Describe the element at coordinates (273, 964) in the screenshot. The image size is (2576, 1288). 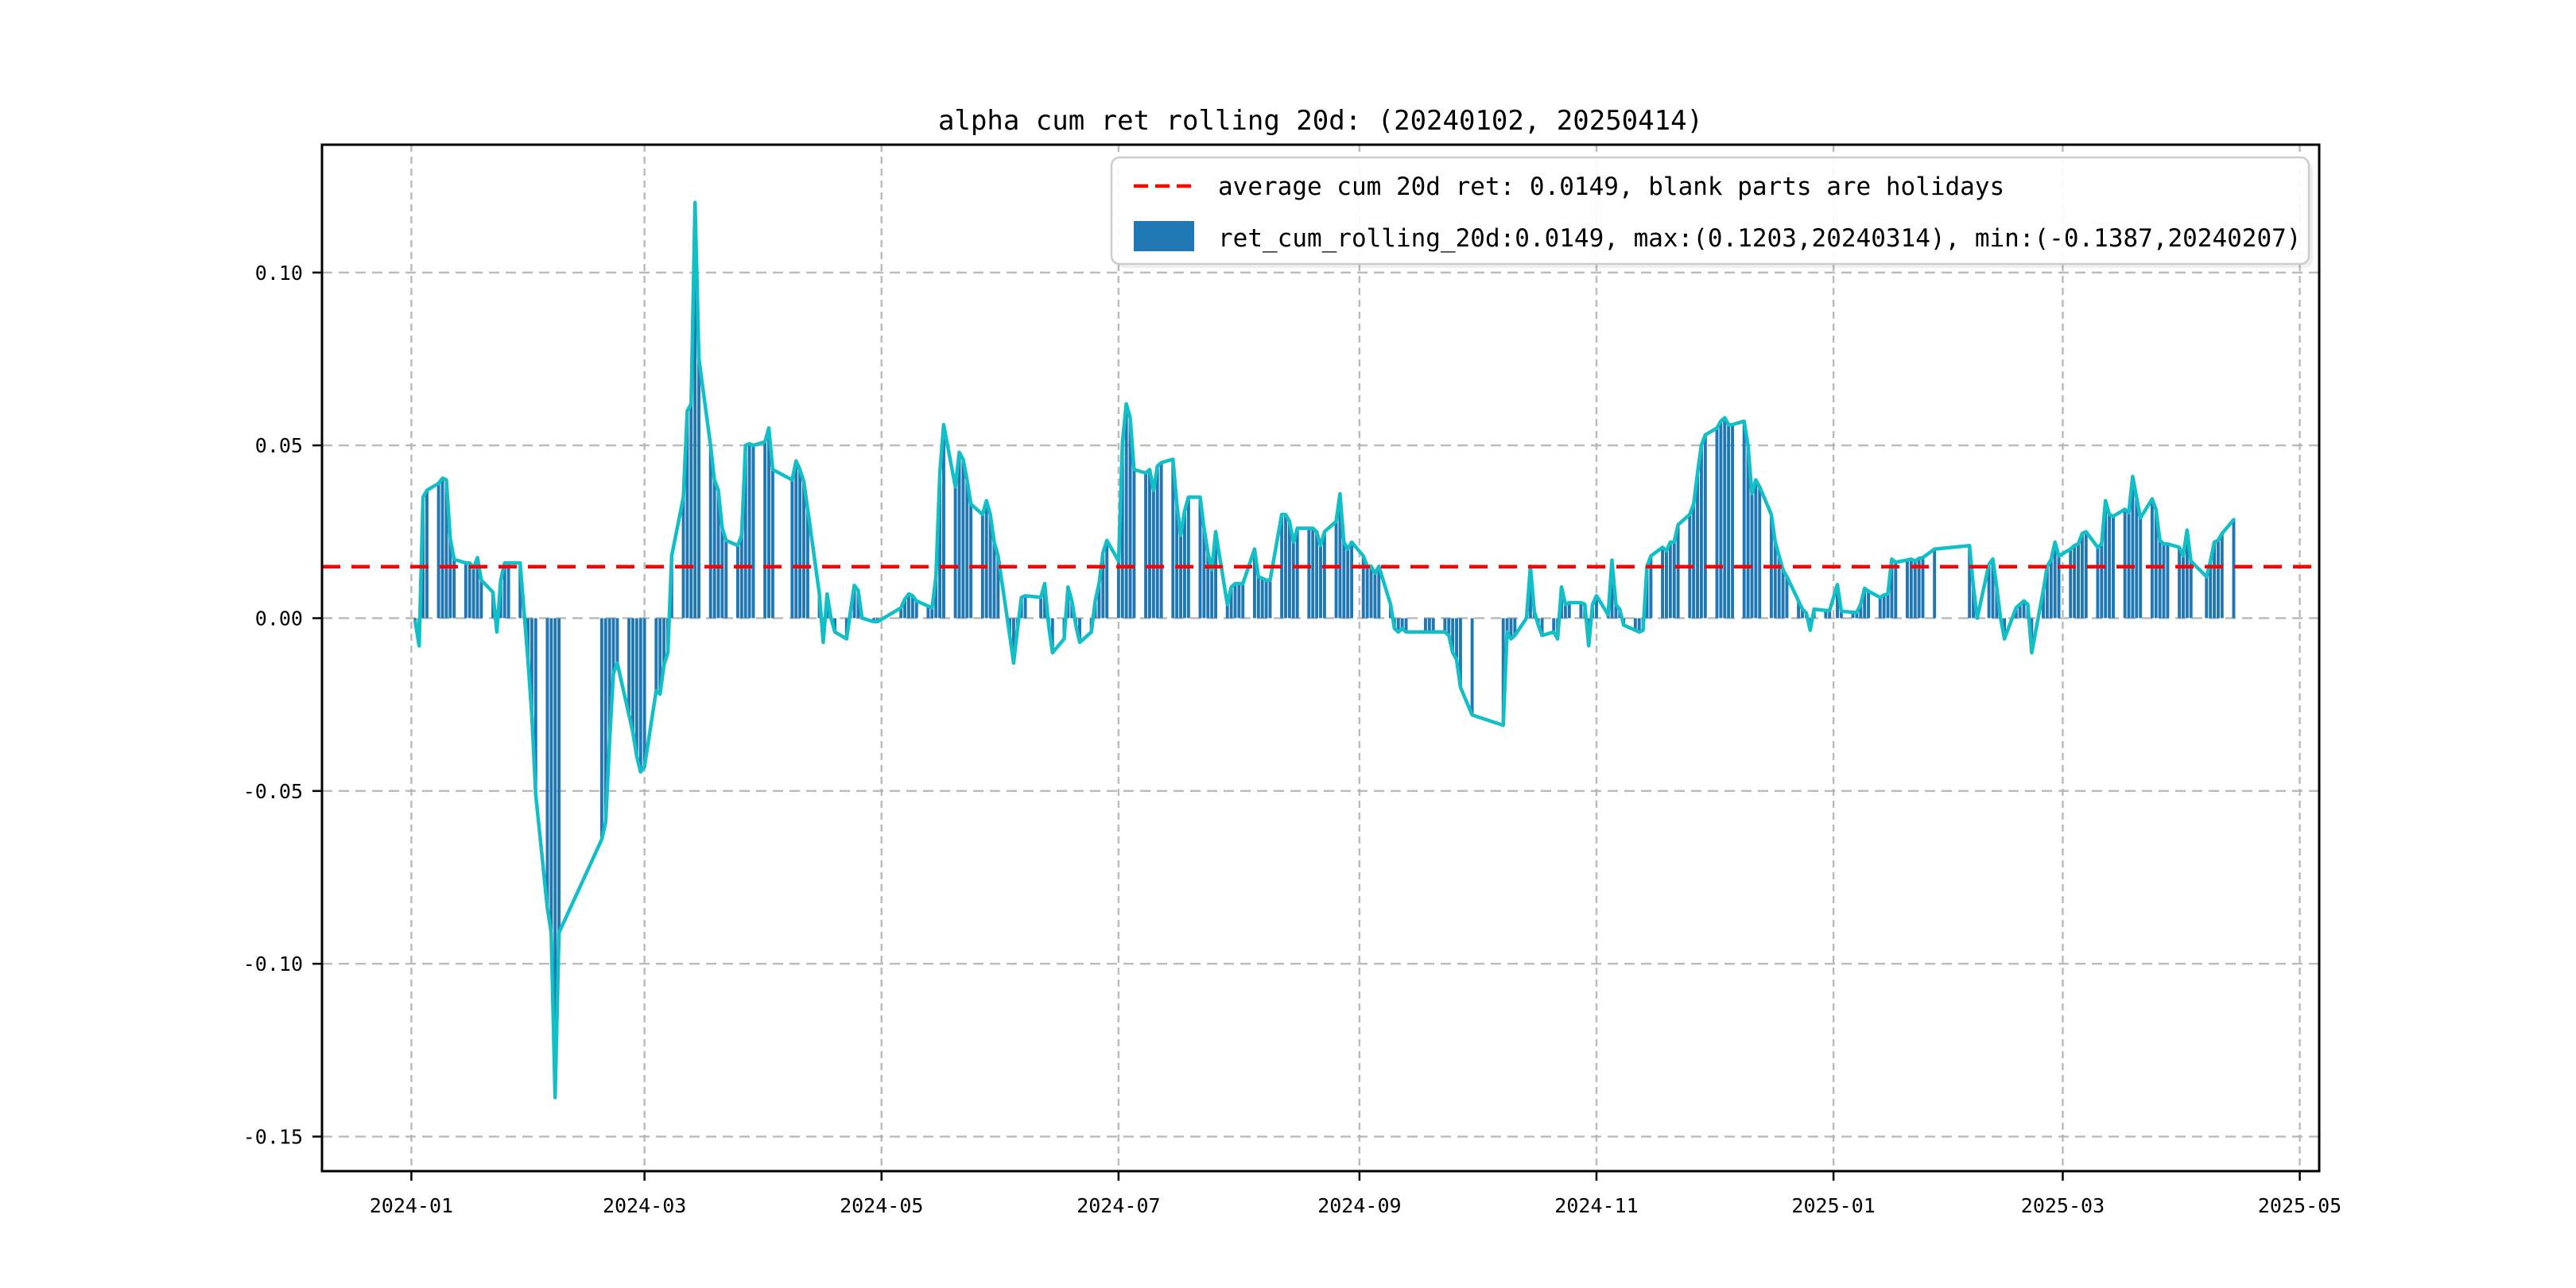
I see `y-tick-label: -0.10` at that location.